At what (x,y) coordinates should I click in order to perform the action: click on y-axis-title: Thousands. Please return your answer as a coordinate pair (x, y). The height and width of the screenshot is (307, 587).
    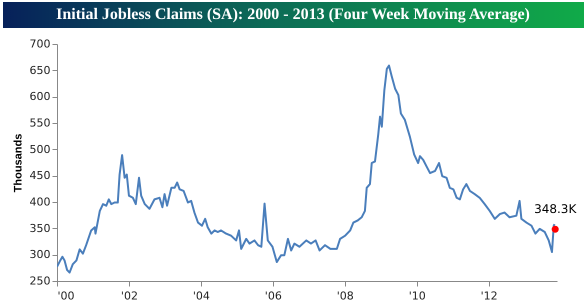
    Looking at the image, I should click on (18, 163).